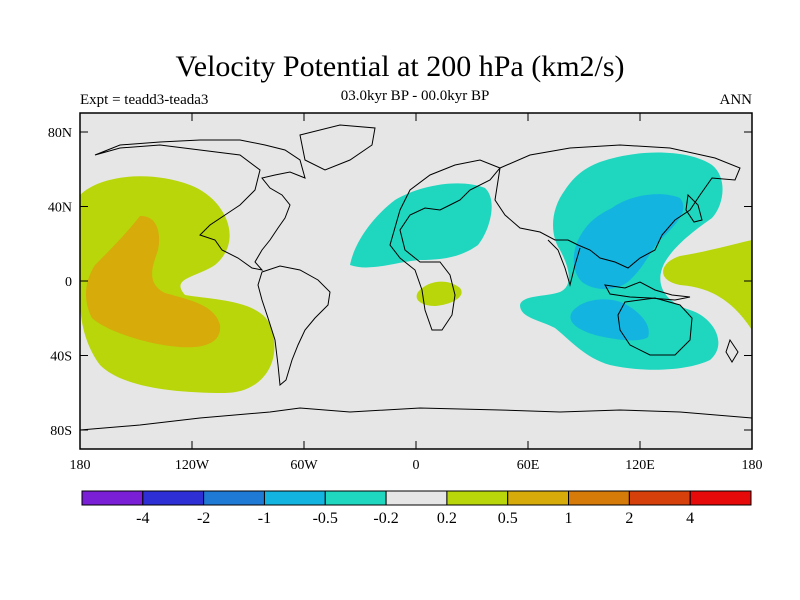  What do you see at coordinates (304, 465) in the screenshot?
I see `x-tick-label: 60W` at bounding box center [304, 465].